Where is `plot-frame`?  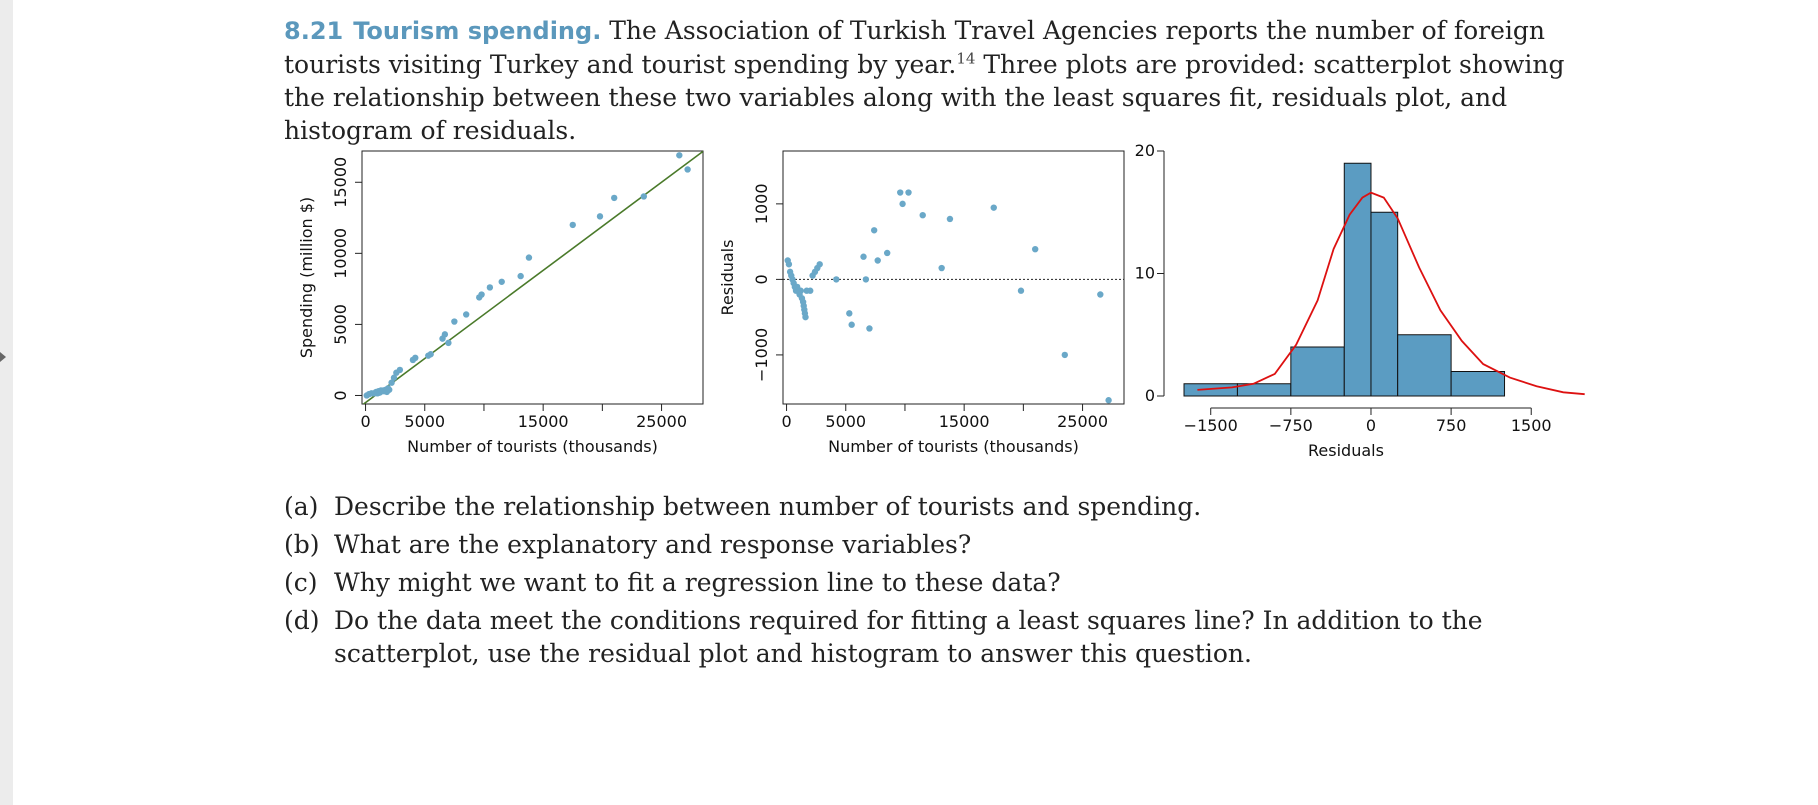 plot-frame is located at coordinates (532, 277).